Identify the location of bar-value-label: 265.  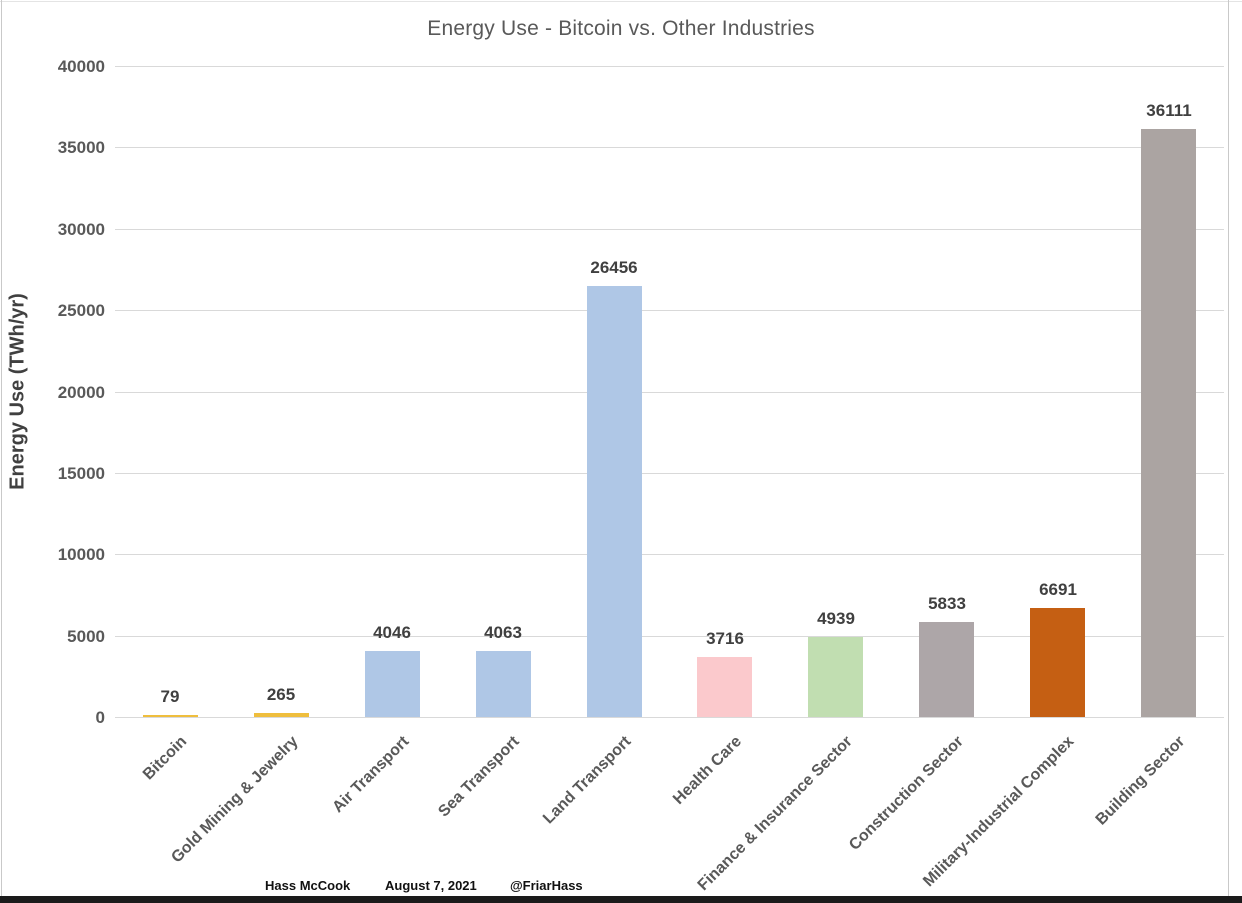
(281, 694).